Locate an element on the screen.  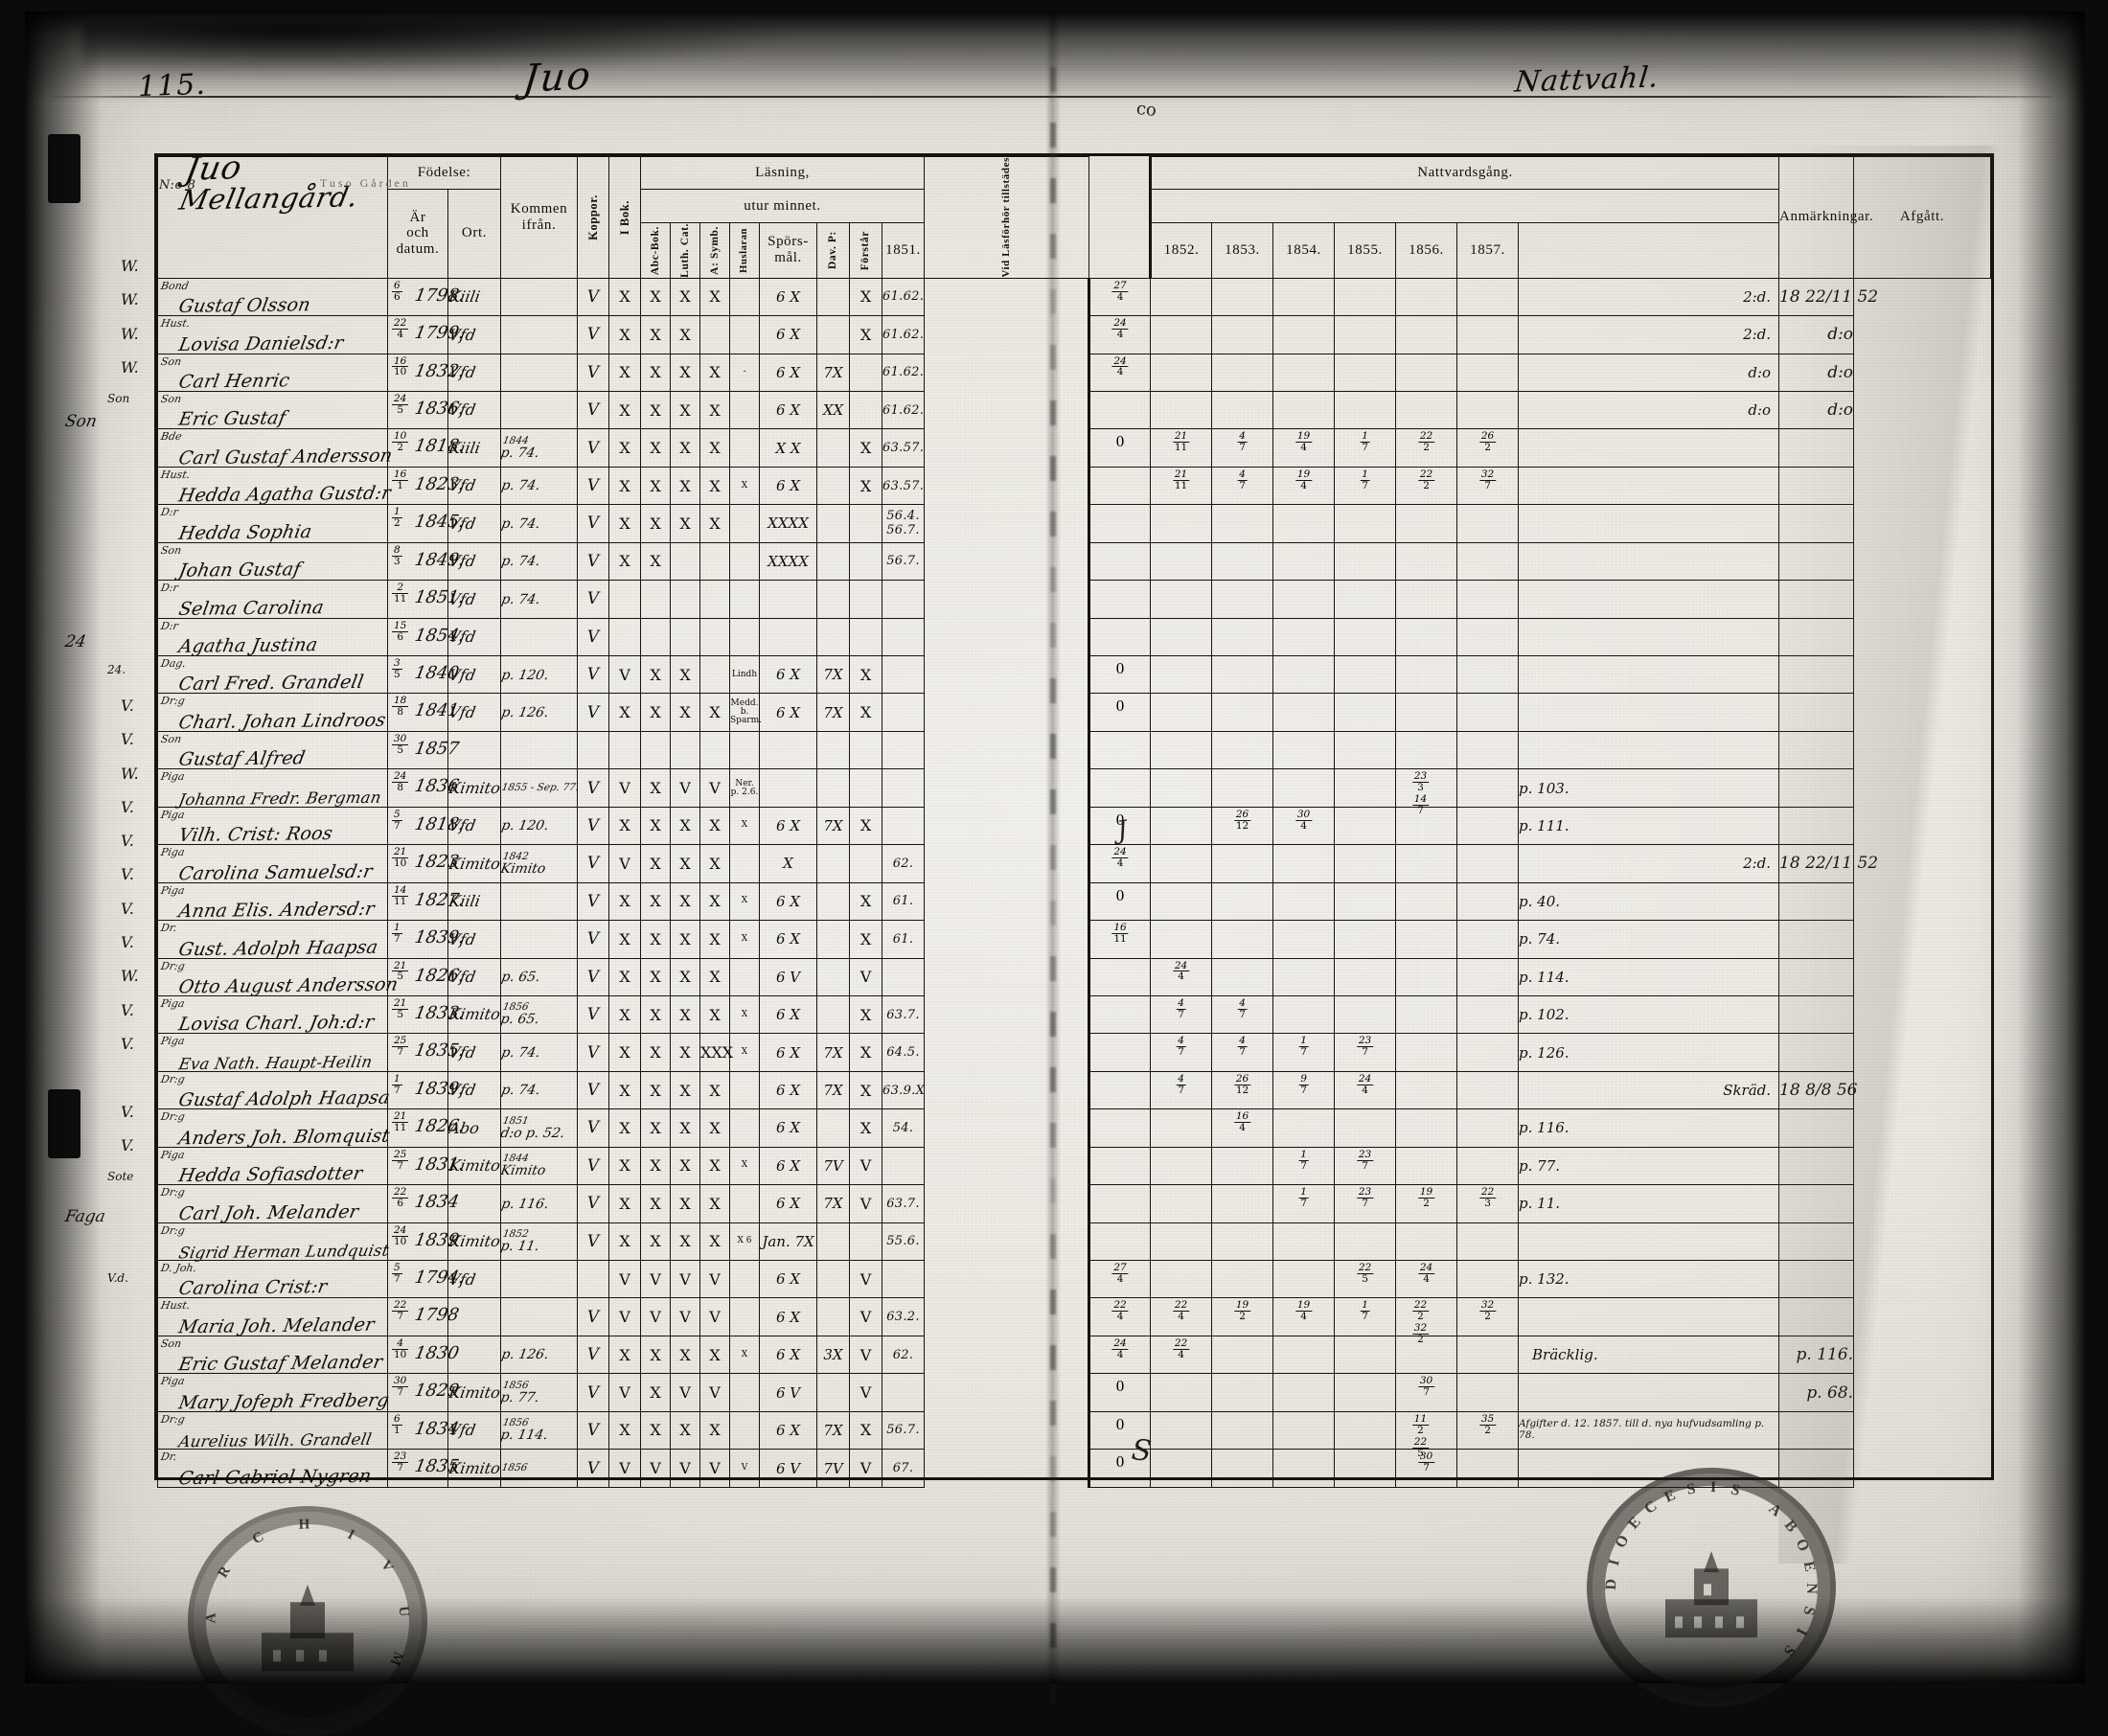
cell-communion-1853: 19 2 is located at coordinates (1242, 1317).